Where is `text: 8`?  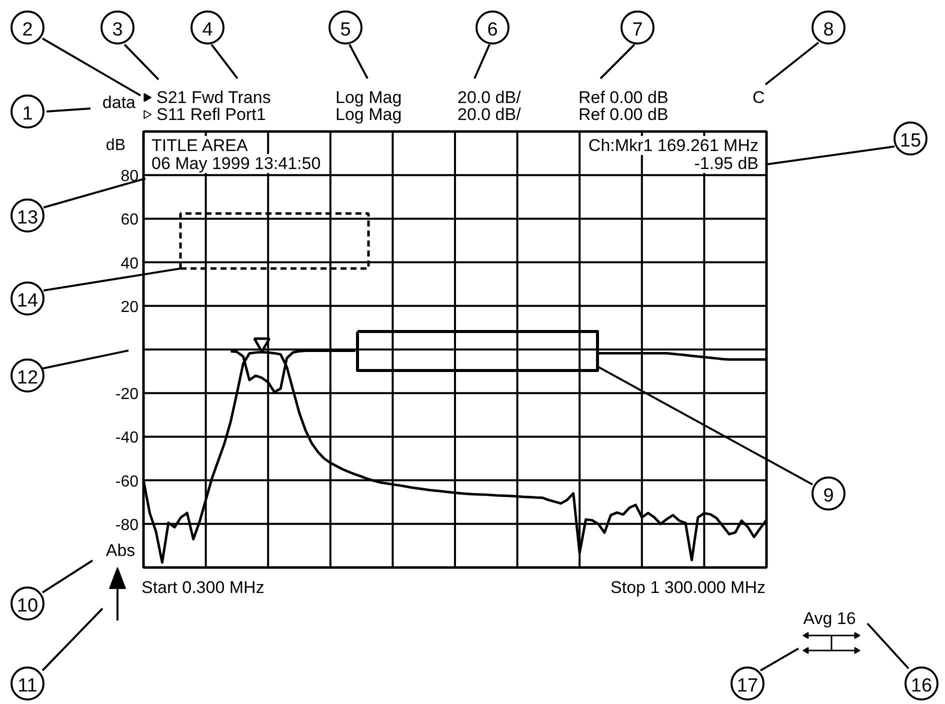 text: 8 is located at coordinates (828, 30).